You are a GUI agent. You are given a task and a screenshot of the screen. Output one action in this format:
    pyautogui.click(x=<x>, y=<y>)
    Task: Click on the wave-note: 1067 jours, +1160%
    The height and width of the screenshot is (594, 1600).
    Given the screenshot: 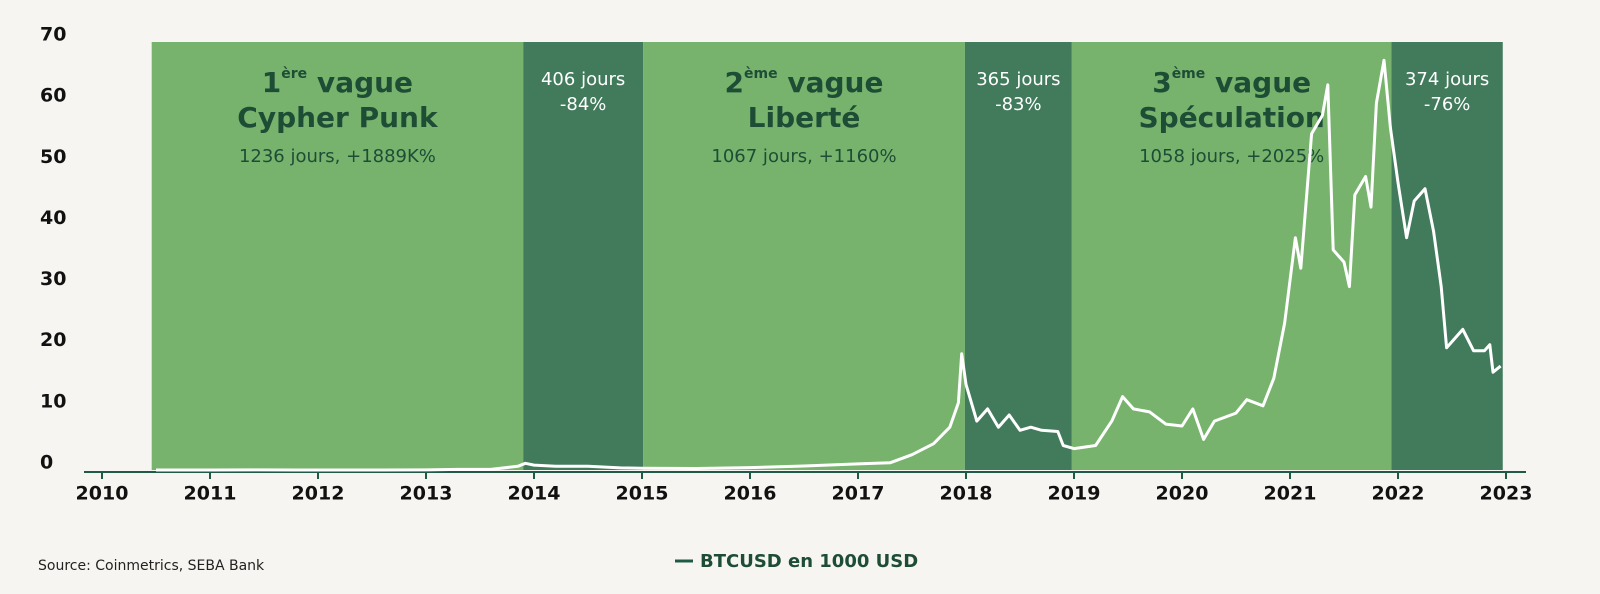 What is the action you would take?
    pyautogui.click(x=803, y=156)
    